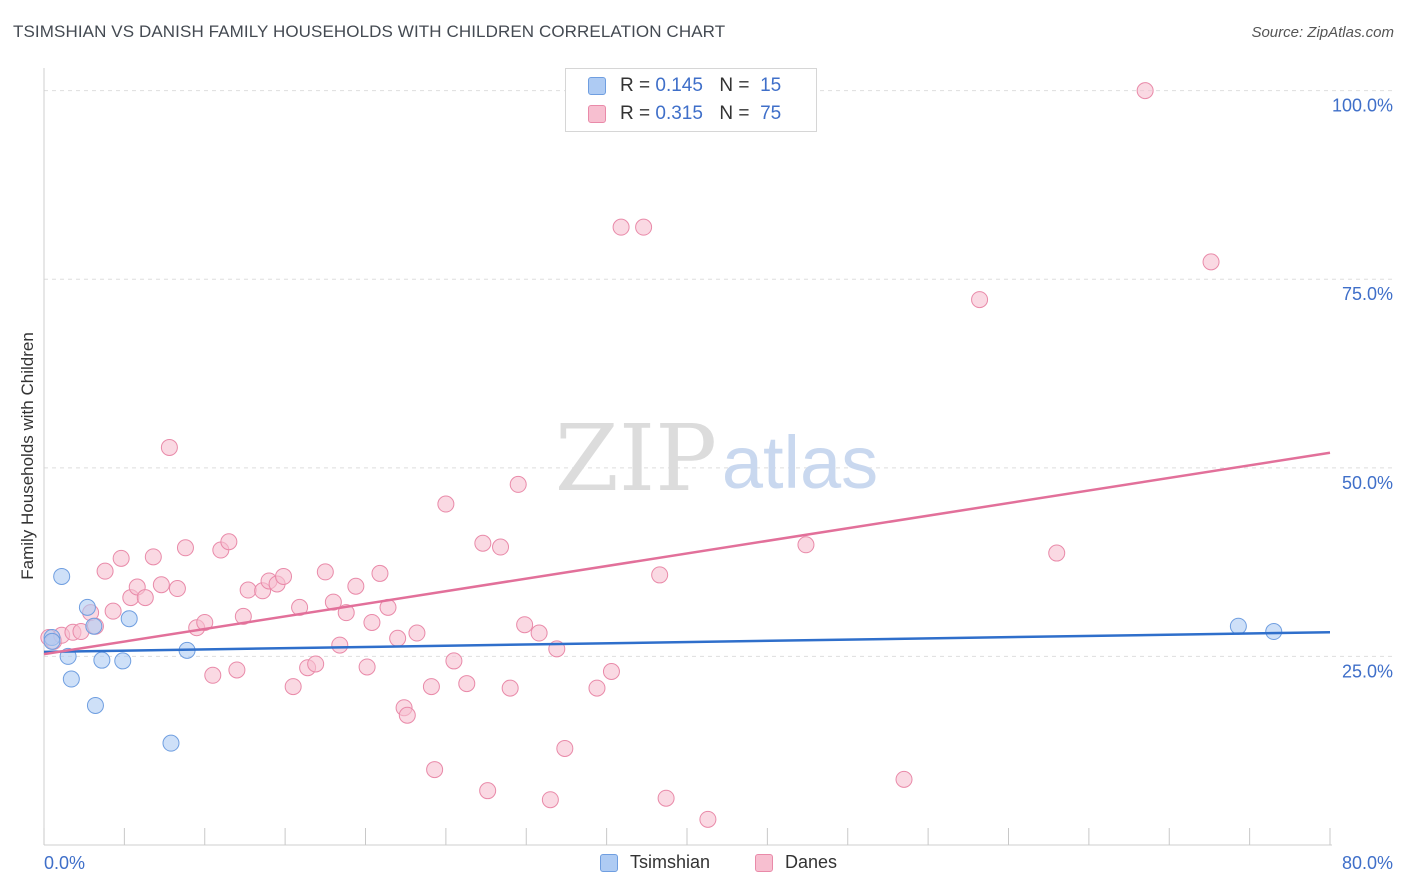  I want to click on y-tick-labels: 25.0% 50.0% 75.0% 100.0%, so click(1362, 389).